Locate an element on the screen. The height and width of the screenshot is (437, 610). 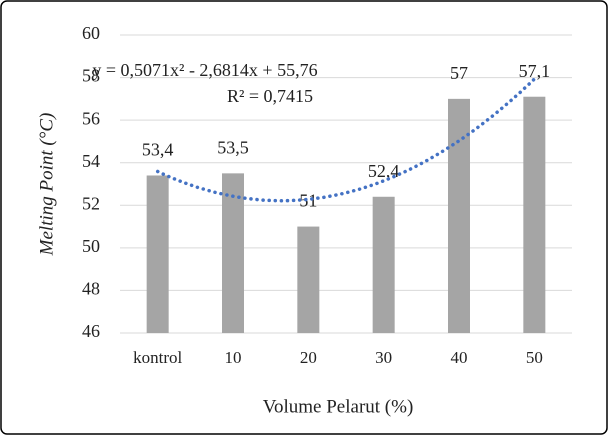
trendline-equation: y = 0,5071x² - 2,6814x + 55,76 is located at coordinates (204, 70).